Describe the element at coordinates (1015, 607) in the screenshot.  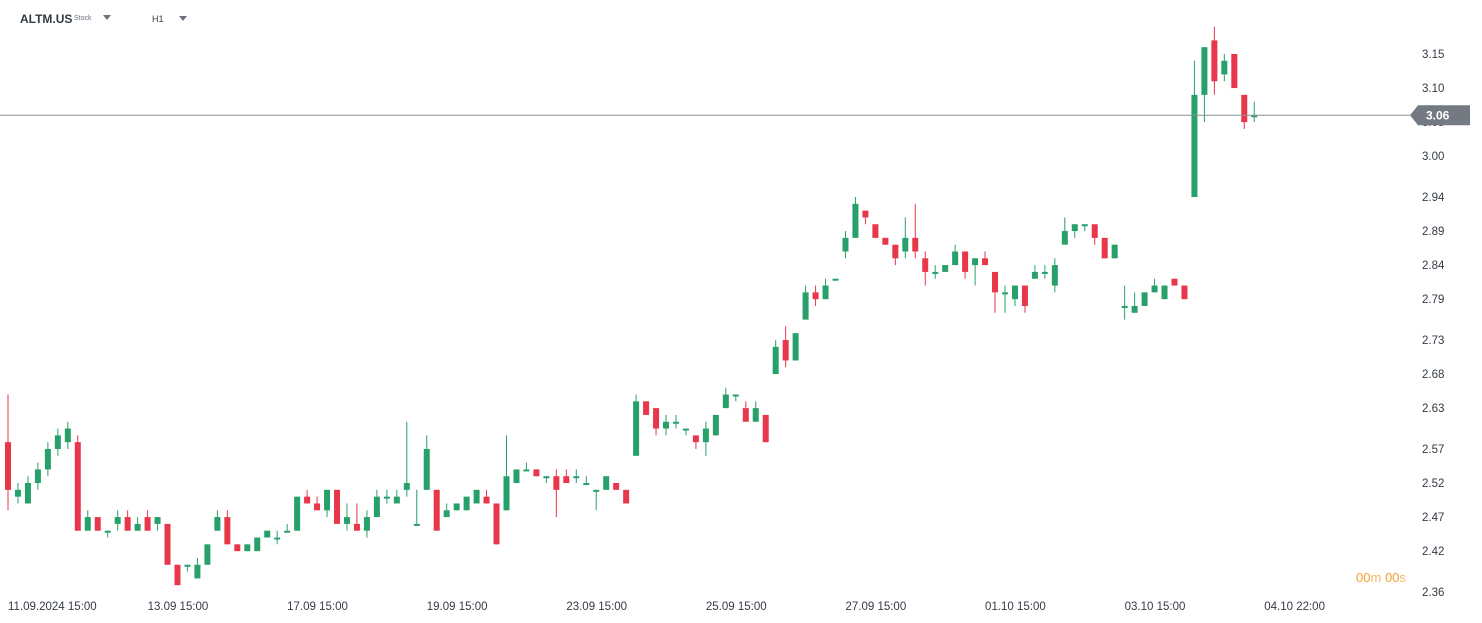
I see `time-tick-label: 01.10 15:00` at that location.